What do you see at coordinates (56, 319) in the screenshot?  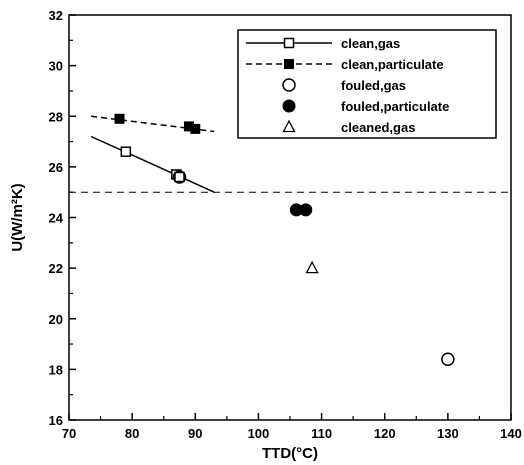 I see `y-tick-label: 20` at bounding box center [56, 319].